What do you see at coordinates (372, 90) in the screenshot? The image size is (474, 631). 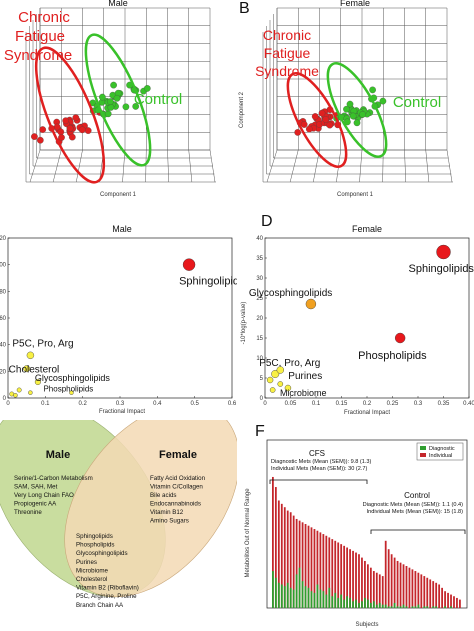 I see `panel-b-control-point` at bounding box center [372, 90].